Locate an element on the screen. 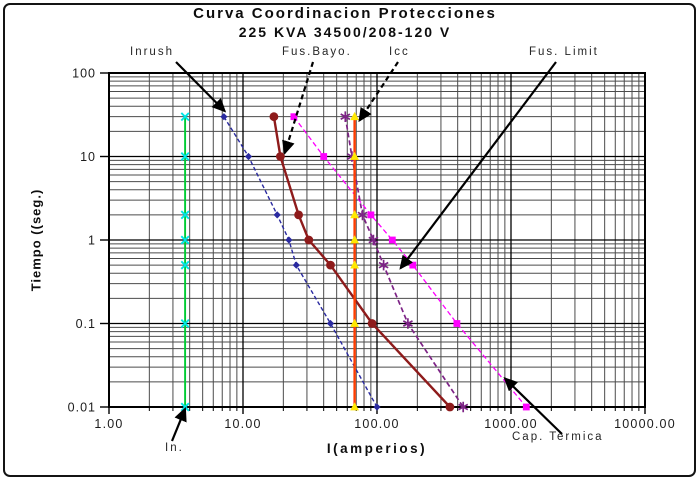  callout-arrow-icc is located at coordinates (378, 92).